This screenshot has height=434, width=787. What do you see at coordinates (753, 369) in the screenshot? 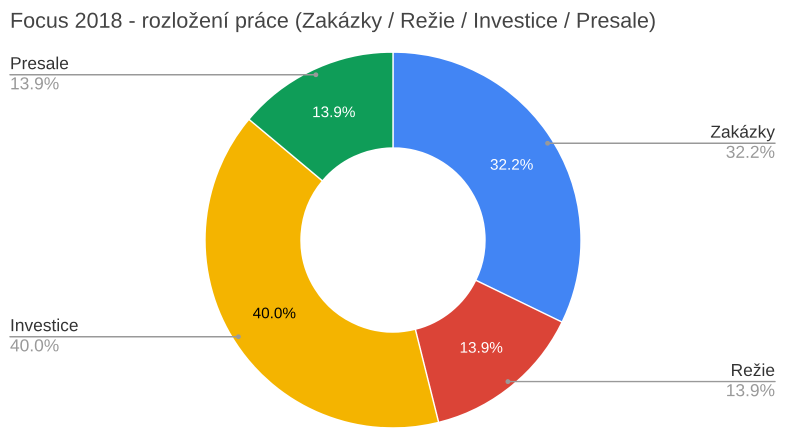
I see `slice-label: Režie` at bounding box center [753, 369].